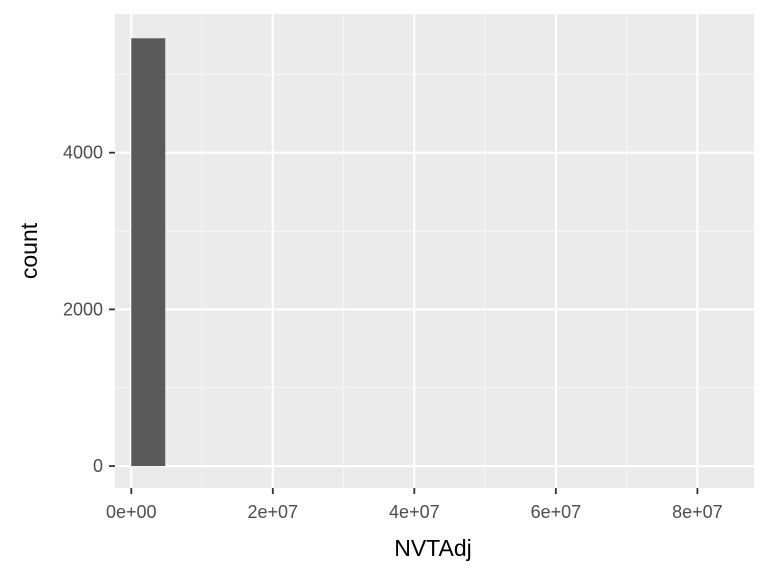  I want to click on x-axis-title: NVTAdj, so click(433, 548).